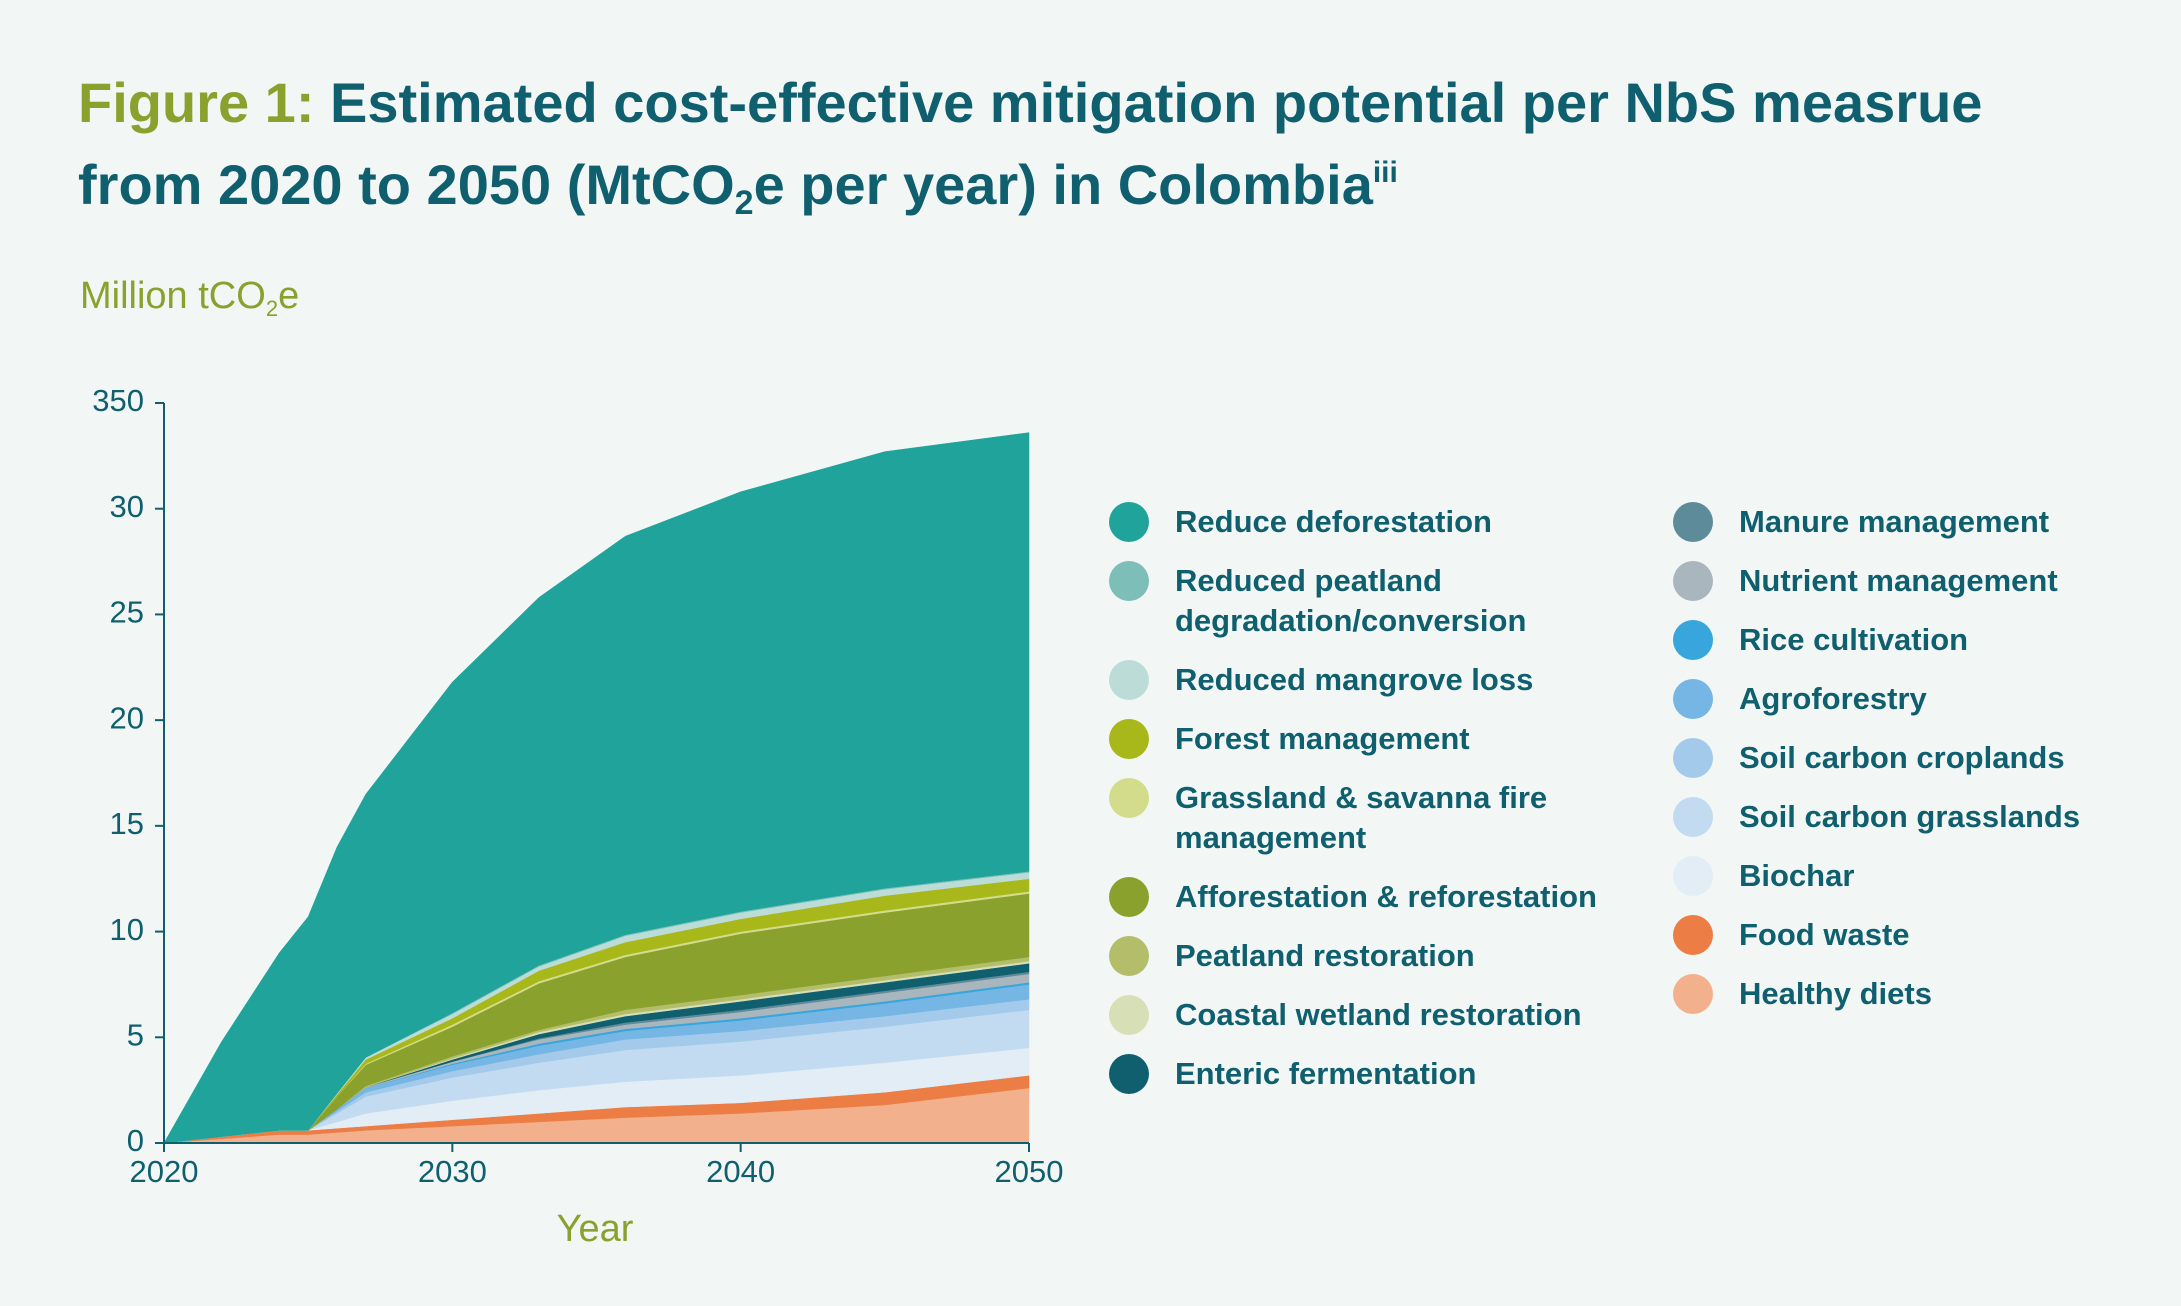 The image size is (2181, 1306). I want to click on legend-item: Reduce deforestation, so click(1377, 522).